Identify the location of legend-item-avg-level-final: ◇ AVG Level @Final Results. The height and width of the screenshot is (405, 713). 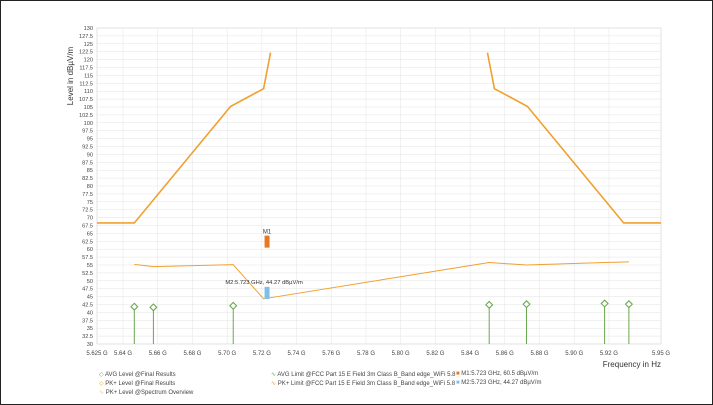
(137, 375).